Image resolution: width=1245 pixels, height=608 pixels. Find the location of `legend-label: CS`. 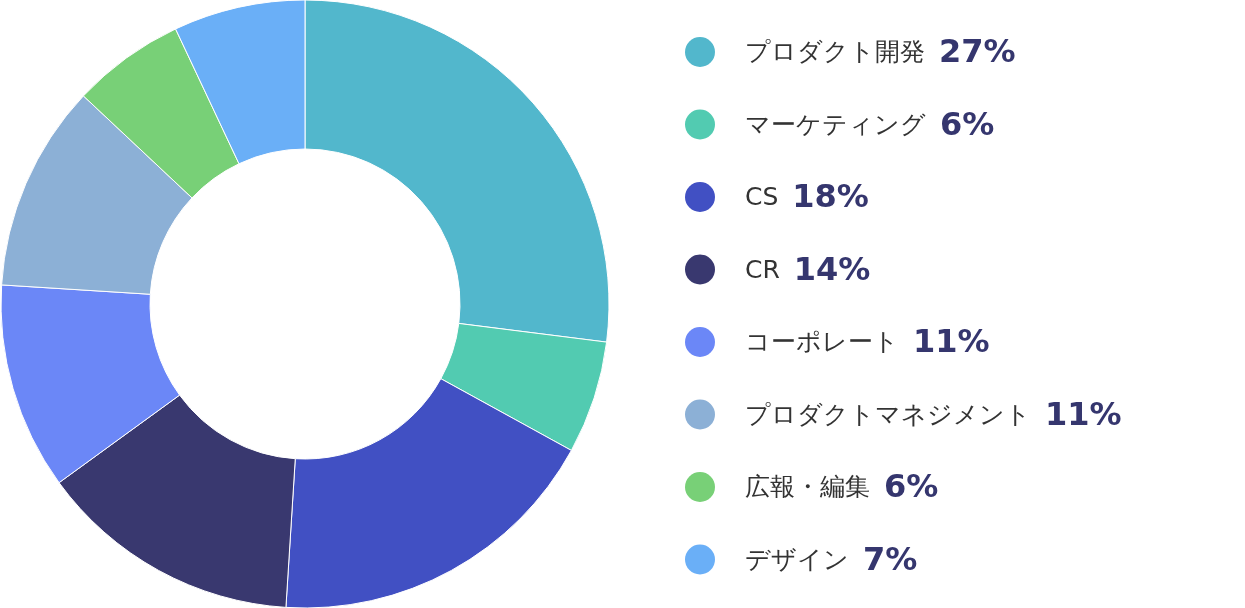

legend-label: CS is located at coordinates (762, 196).